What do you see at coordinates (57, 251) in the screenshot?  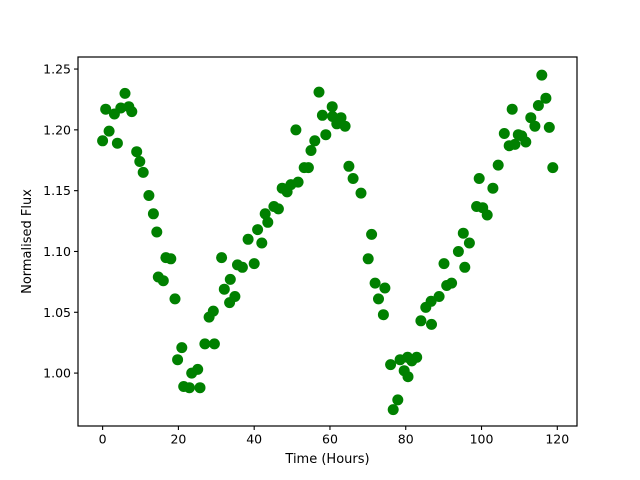 I see `y-tick-label: 1.10` at bounding box center [57, 251].